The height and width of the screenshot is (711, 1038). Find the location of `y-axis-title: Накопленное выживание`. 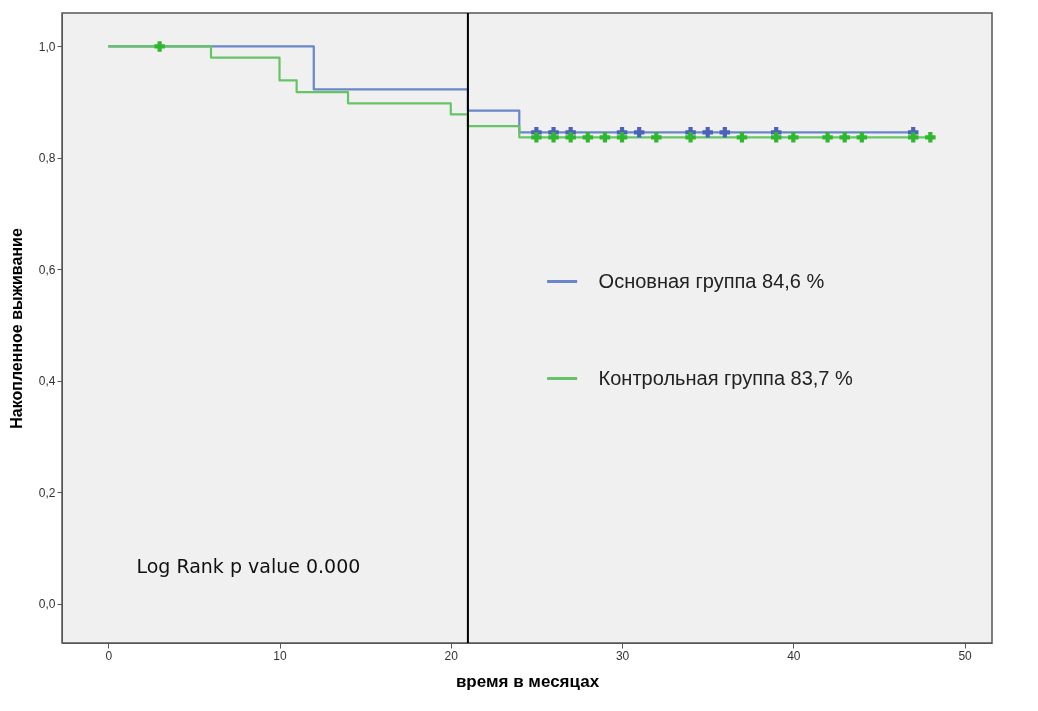

y-axis-title: Накопленное выживание is located at coordinates (16, 328).